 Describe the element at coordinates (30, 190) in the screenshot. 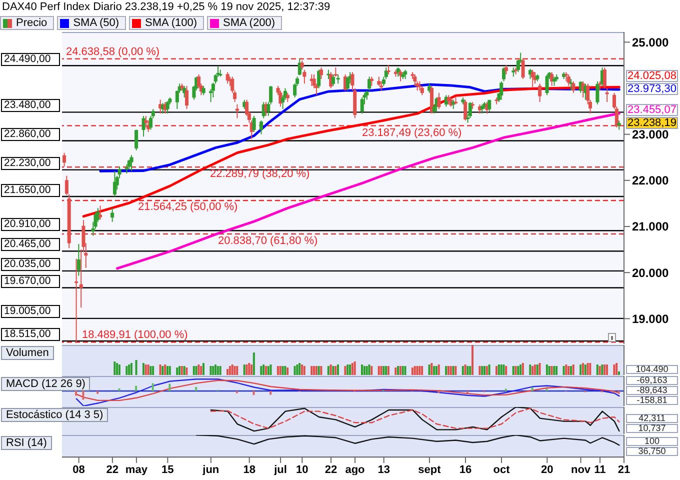

I see `ref-line-label: 21.650,00` at that location.